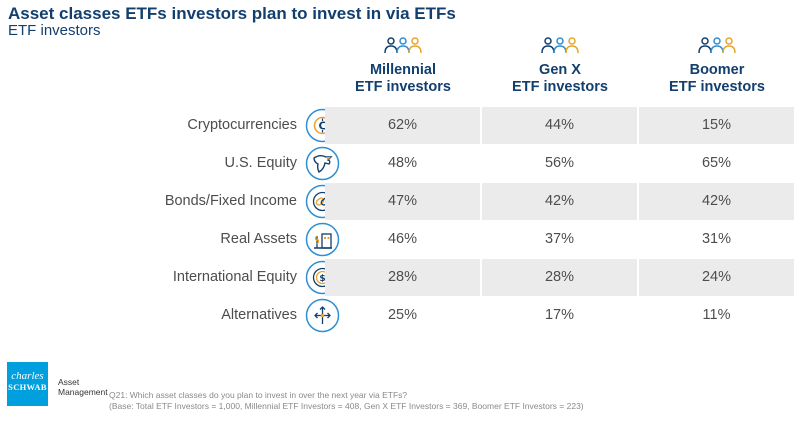 The height and width of the screenshot is (426, 800). I want to click on data-cell: 47%, so click(402, 201).